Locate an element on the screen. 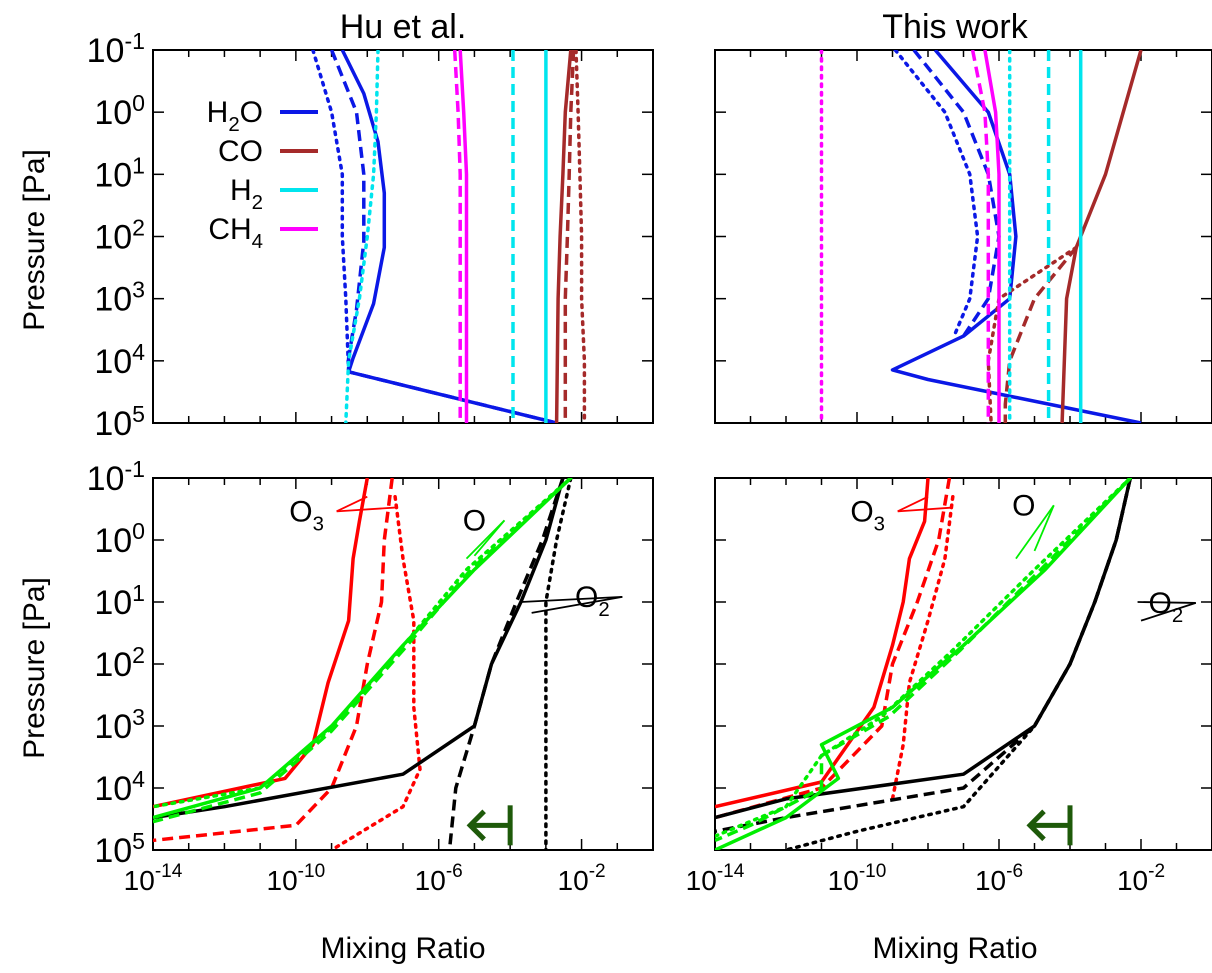 The image size is (1212, 973). series-o3-dashed is located at coordinates (273, 660).